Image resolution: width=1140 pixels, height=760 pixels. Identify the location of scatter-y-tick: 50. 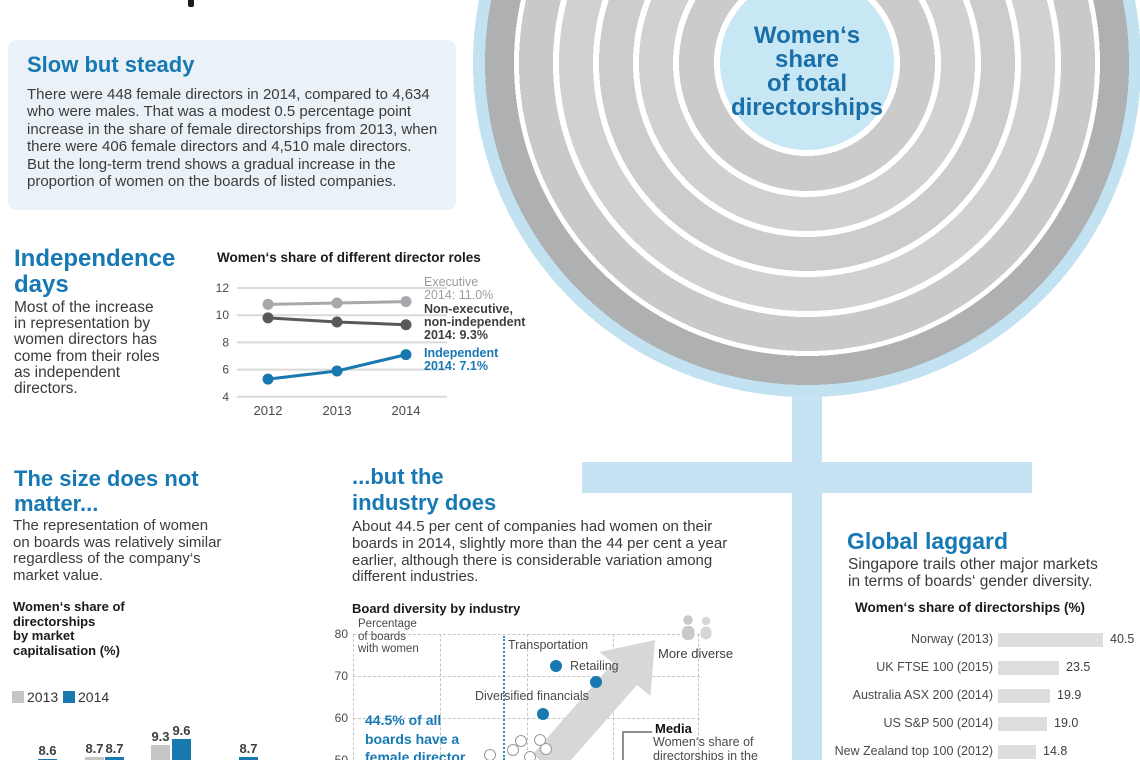
(341, 756).